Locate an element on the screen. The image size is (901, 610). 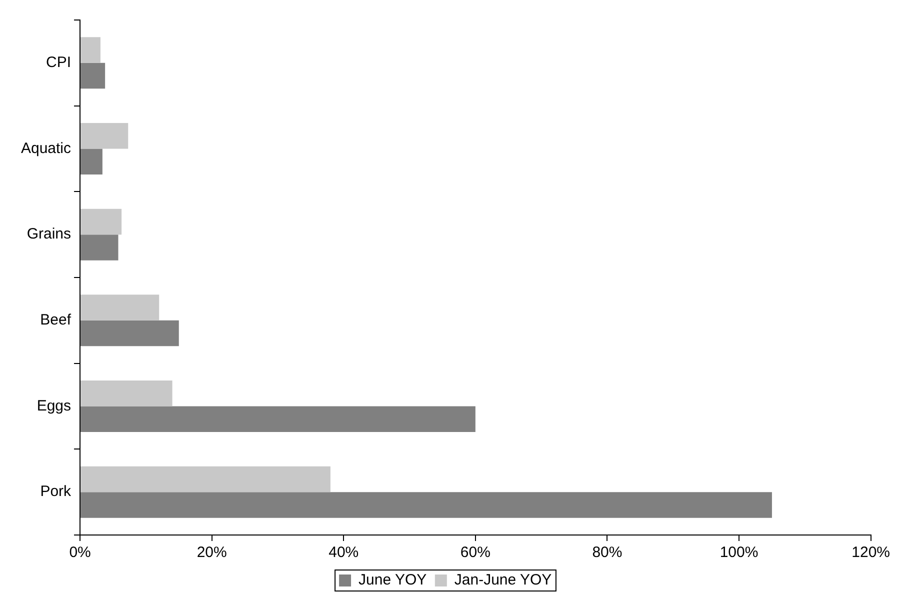
legend-label: Jan-June YOY is located at coordinates (503, 580).